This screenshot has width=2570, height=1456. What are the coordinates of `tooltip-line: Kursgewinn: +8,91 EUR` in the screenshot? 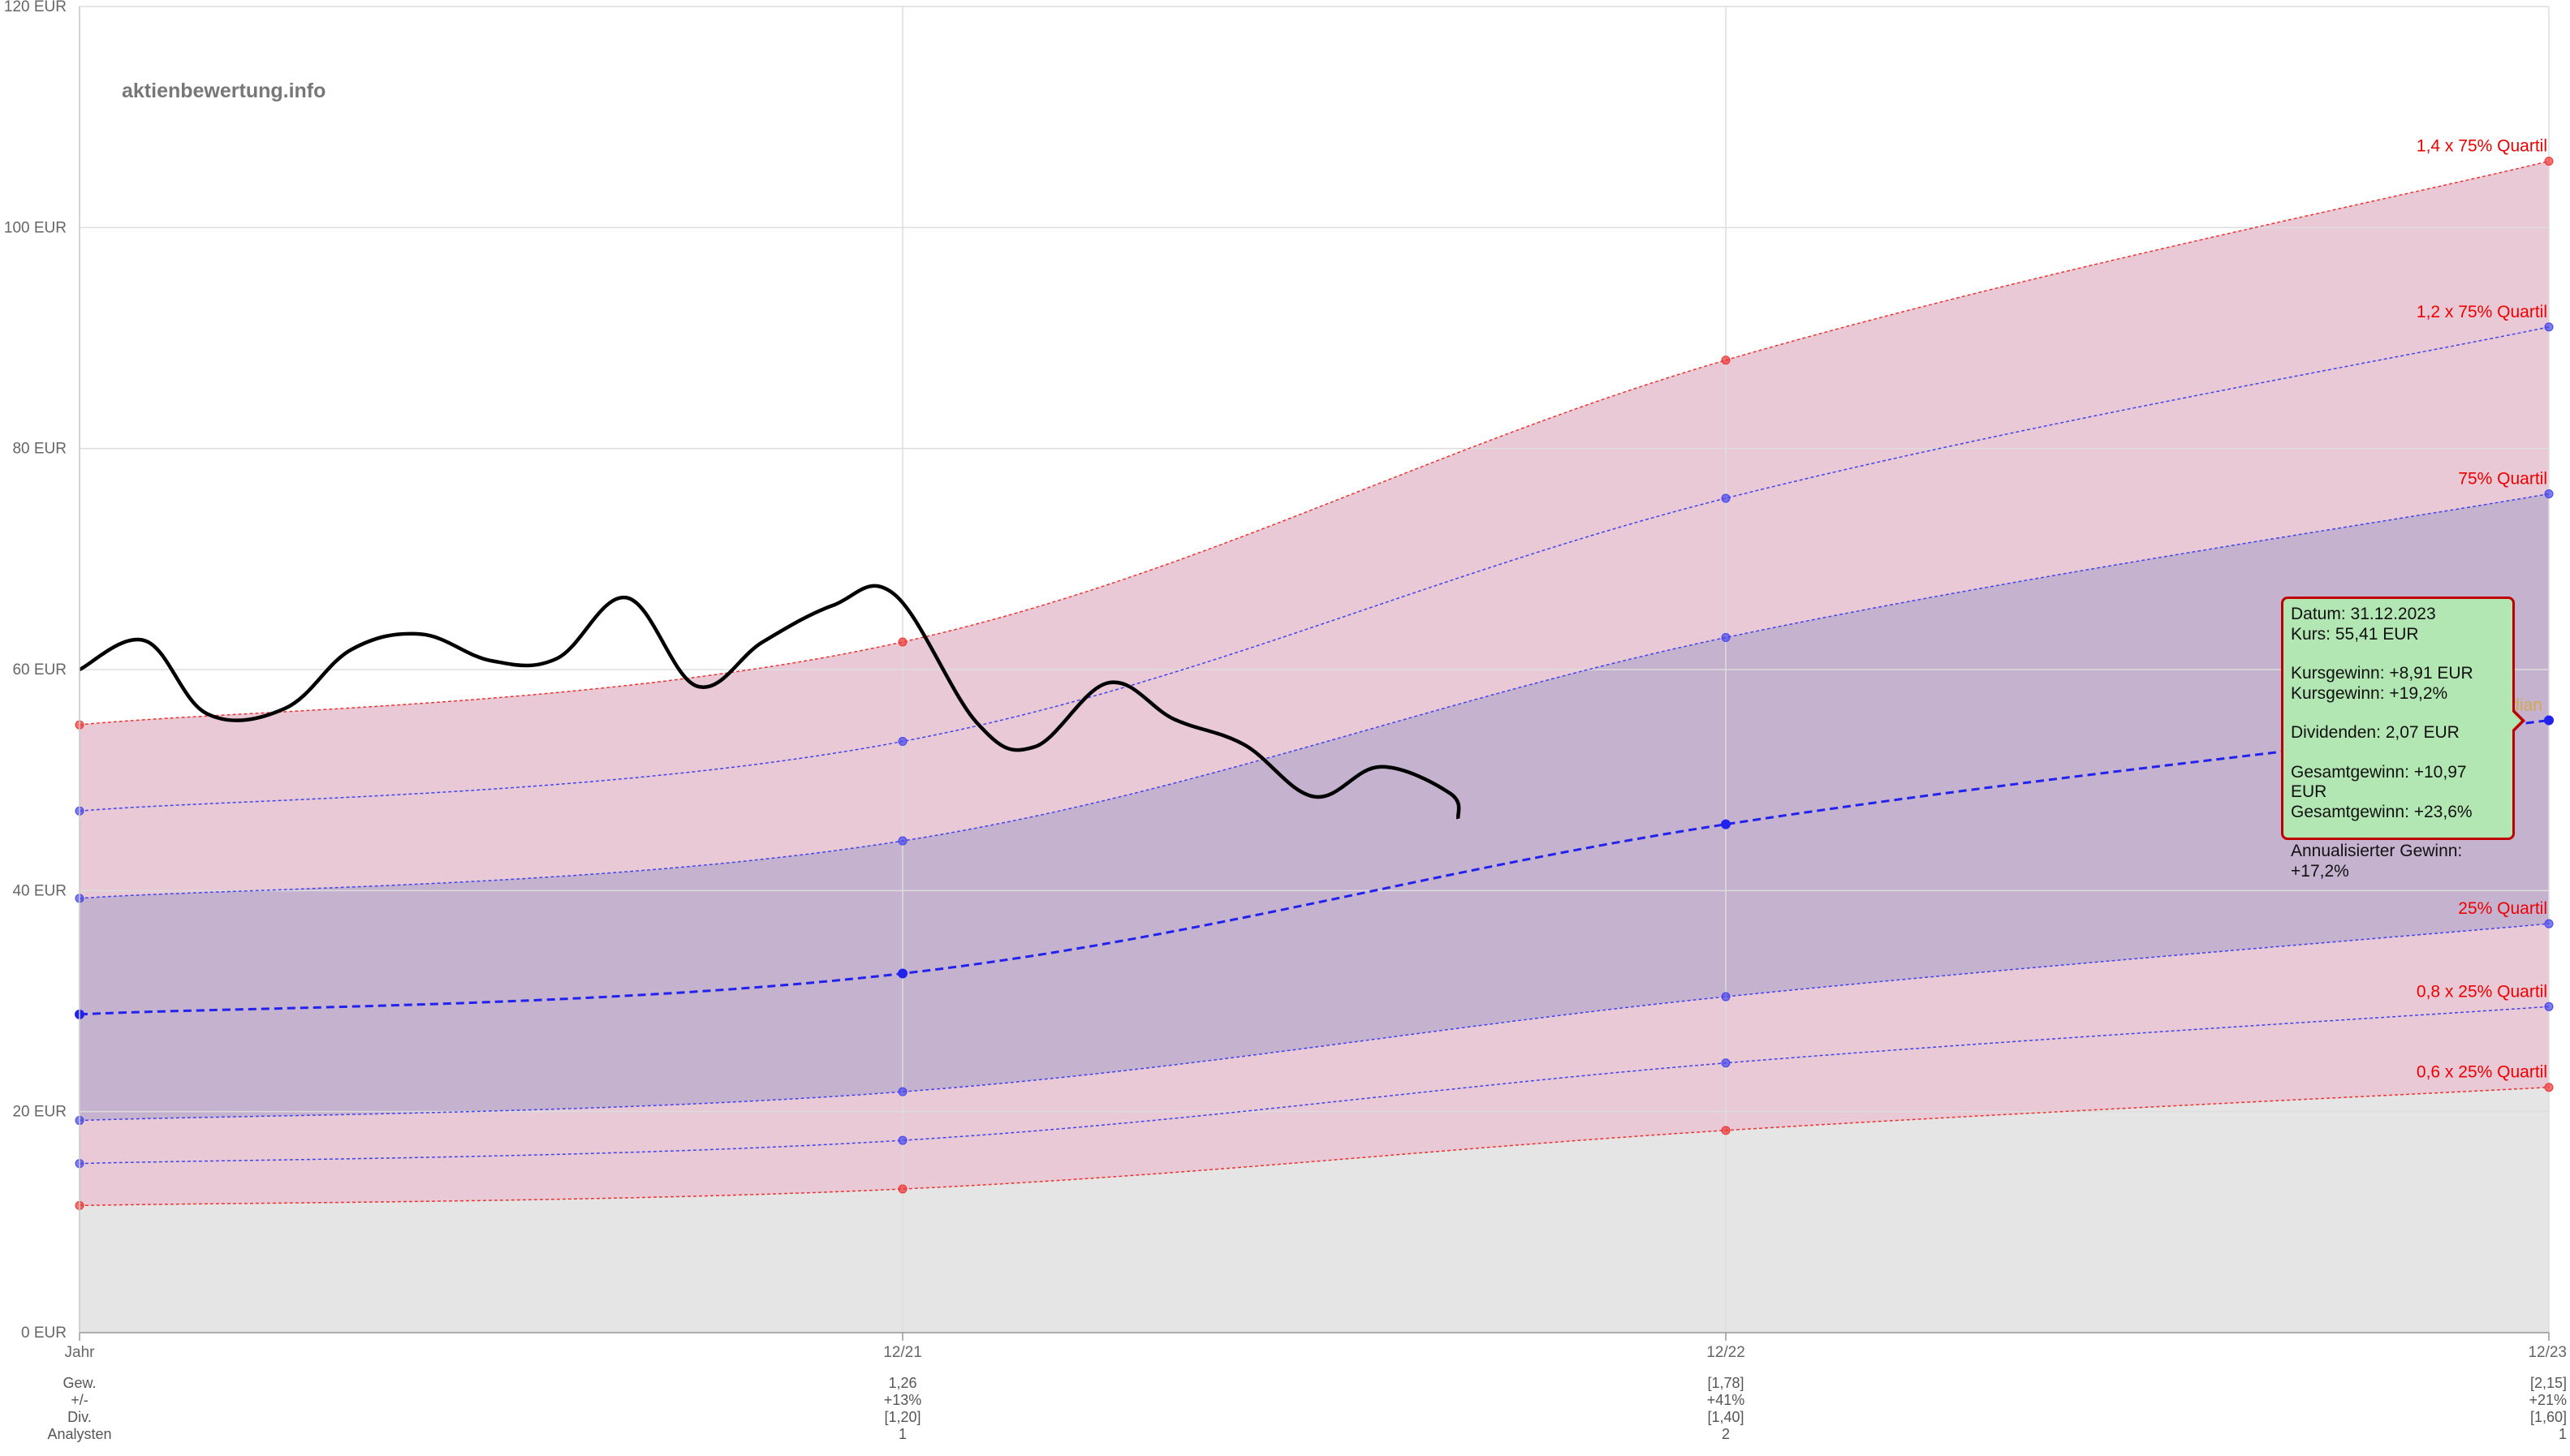 It's located at (2382, 674).